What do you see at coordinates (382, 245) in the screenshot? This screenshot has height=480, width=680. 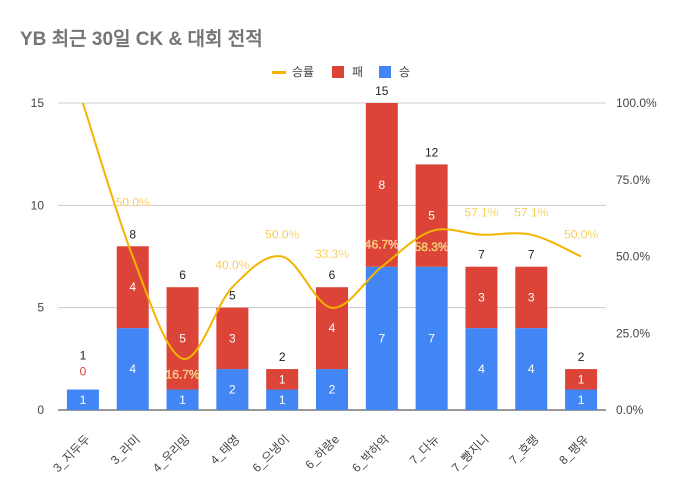 I see `win-rate-data-label: 46.7%` at bounding box center [382, 245].